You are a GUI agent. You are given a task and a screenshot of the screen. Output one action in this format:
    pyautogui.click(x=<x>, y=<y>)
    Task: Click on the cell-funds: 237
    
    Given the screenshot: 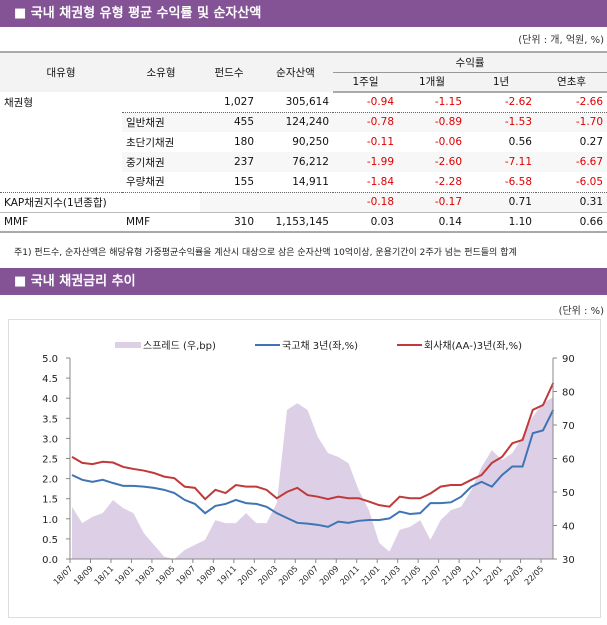 What is the action you would take?
    pyautogui.click(x=229, y=162)
    